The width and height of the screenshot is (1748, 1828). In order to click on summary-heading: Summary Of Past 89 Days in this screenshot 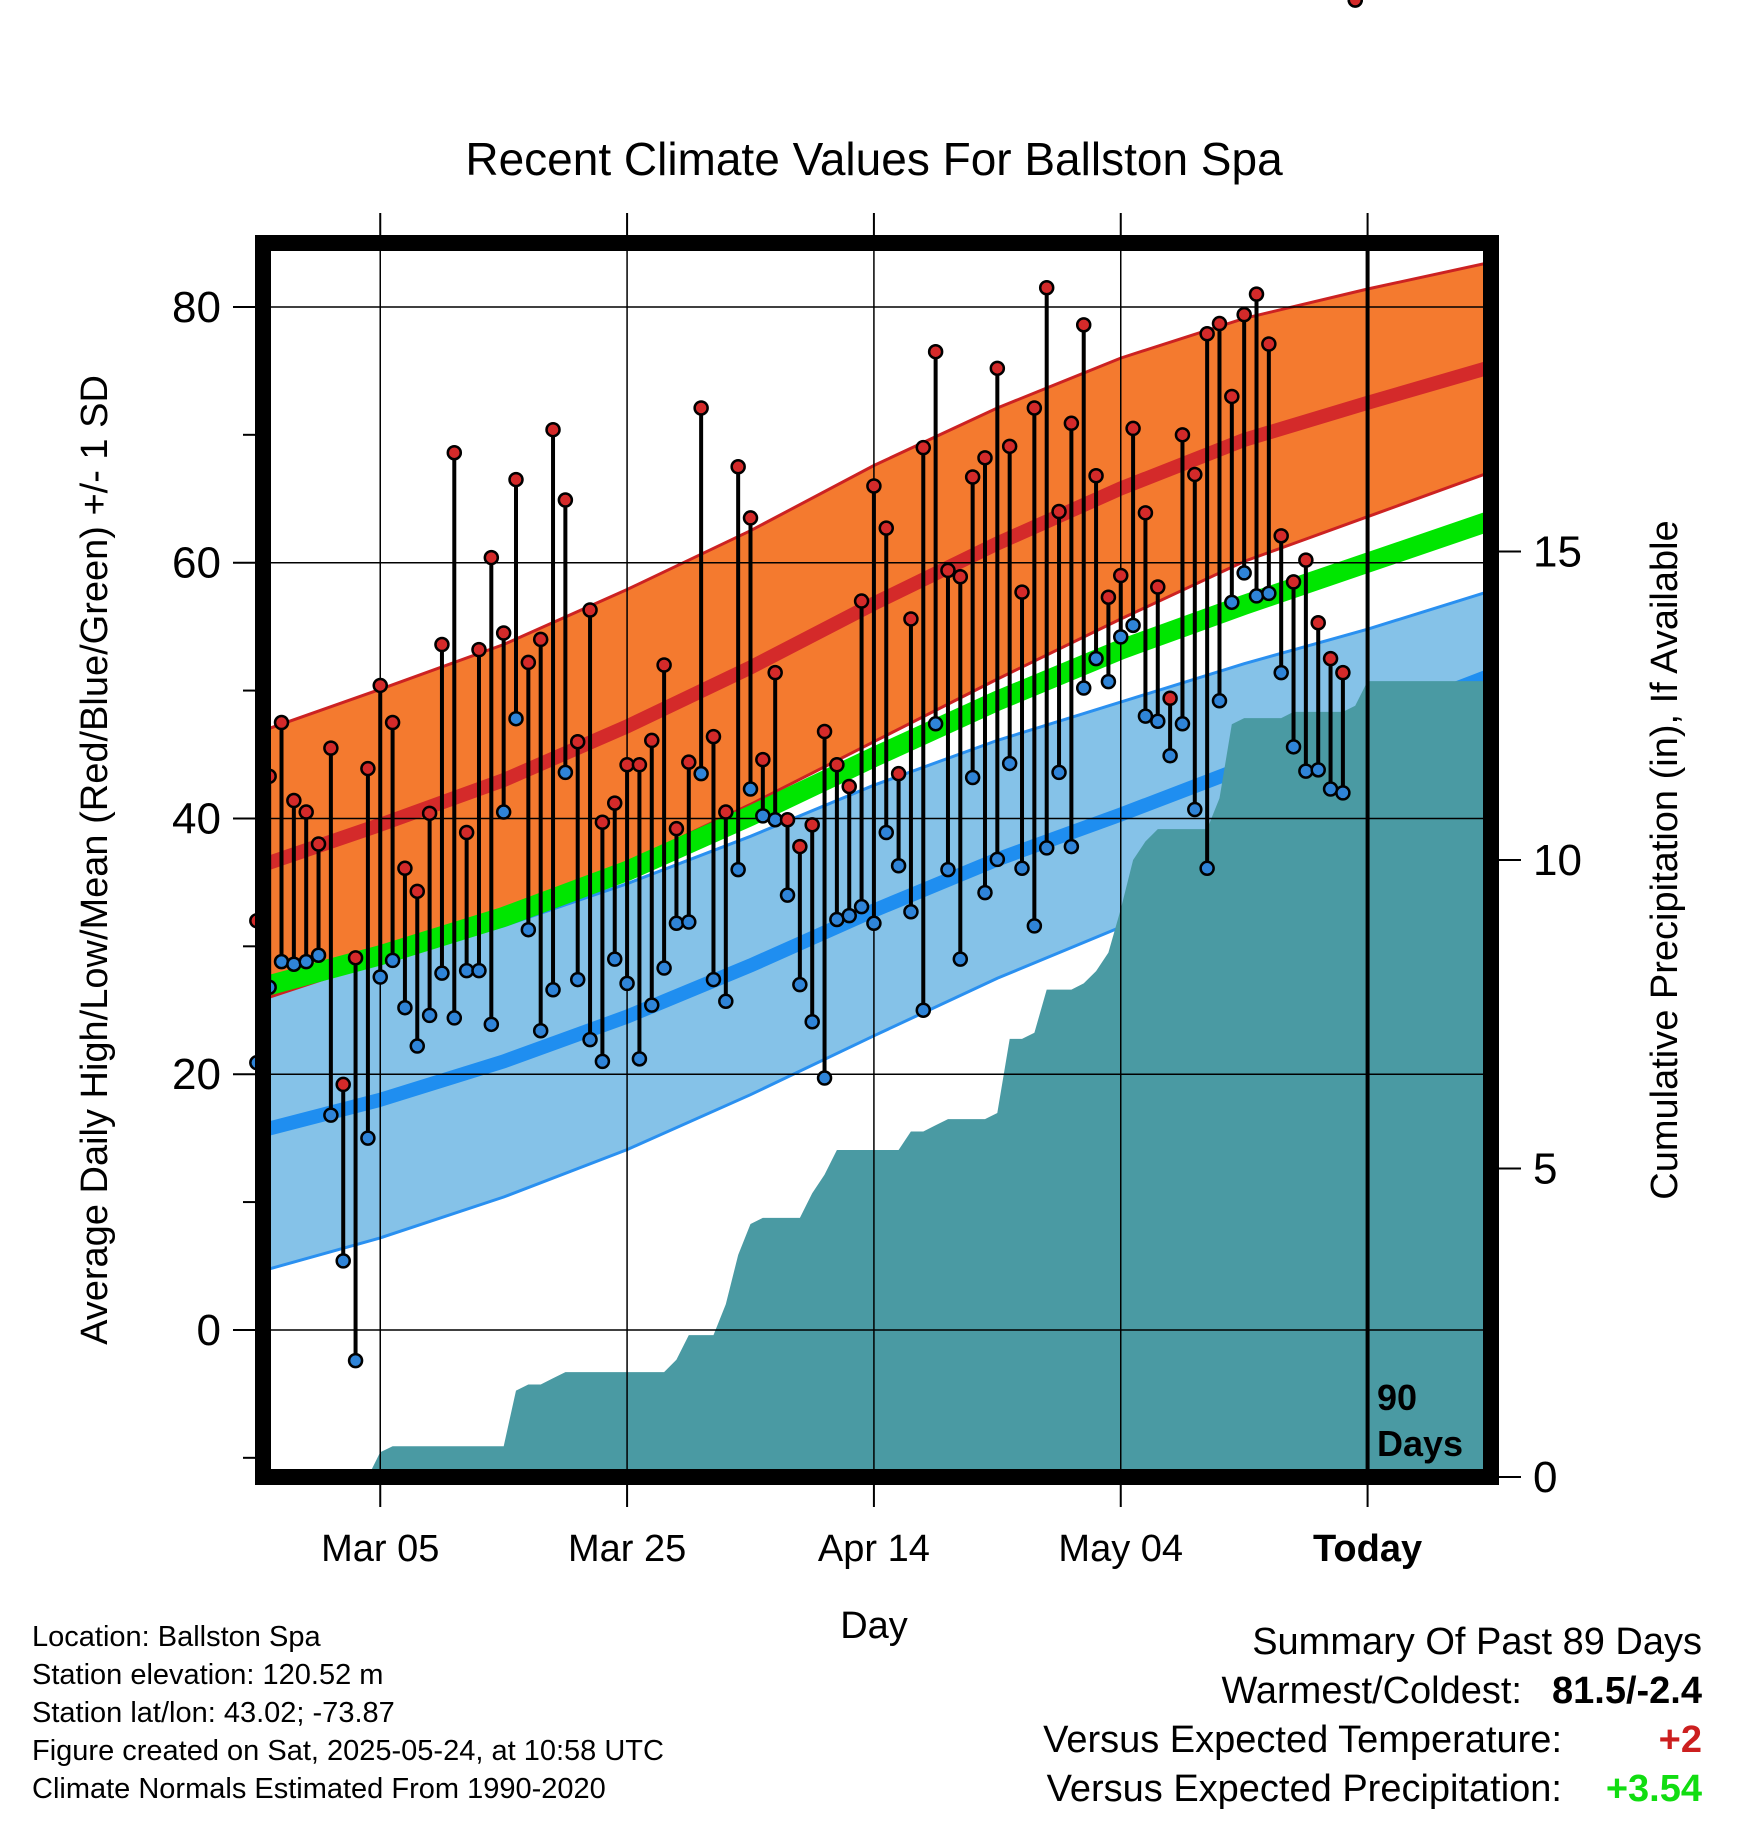, I will do `click(1477, 1642)`.